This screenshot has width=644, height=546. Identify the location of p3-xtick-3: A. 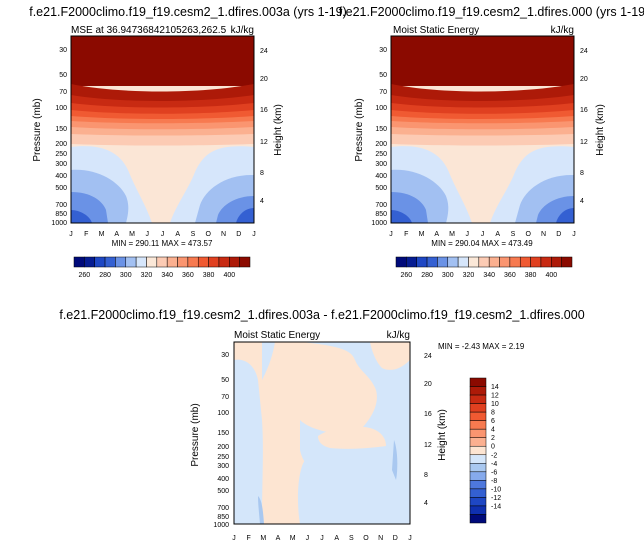
(278, 538).